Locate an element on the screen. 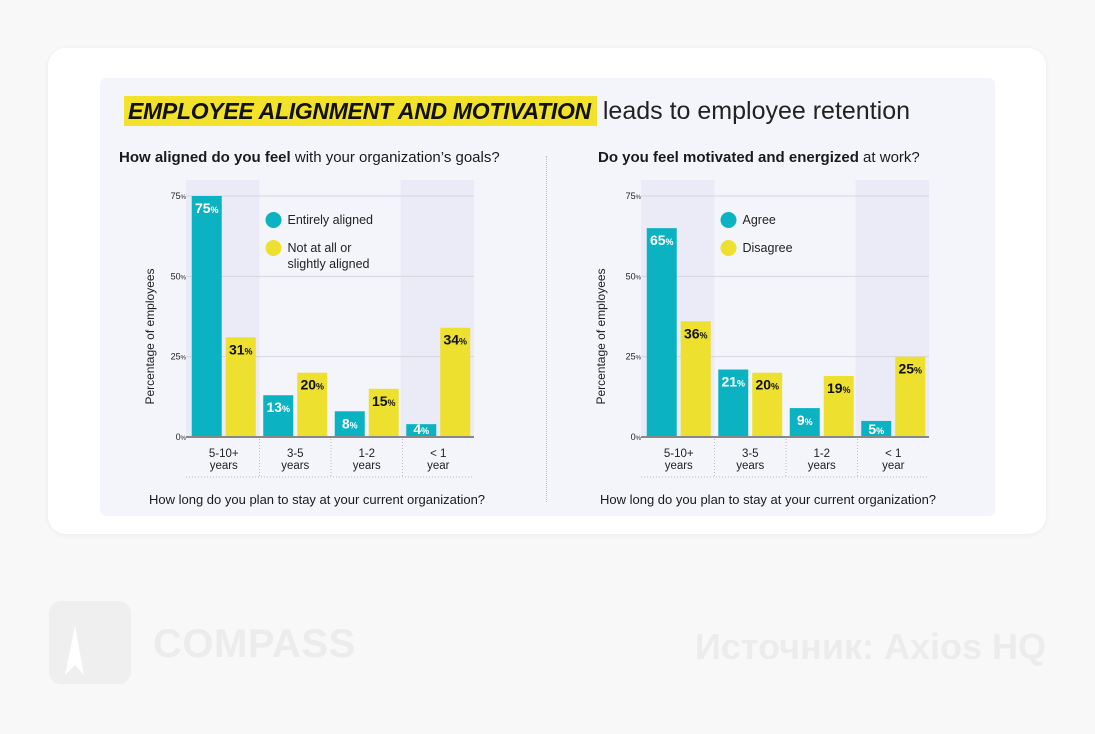 This screenshot has width=1095, height=734. bar-value-label: 21% is located at coordinates (733, 382).